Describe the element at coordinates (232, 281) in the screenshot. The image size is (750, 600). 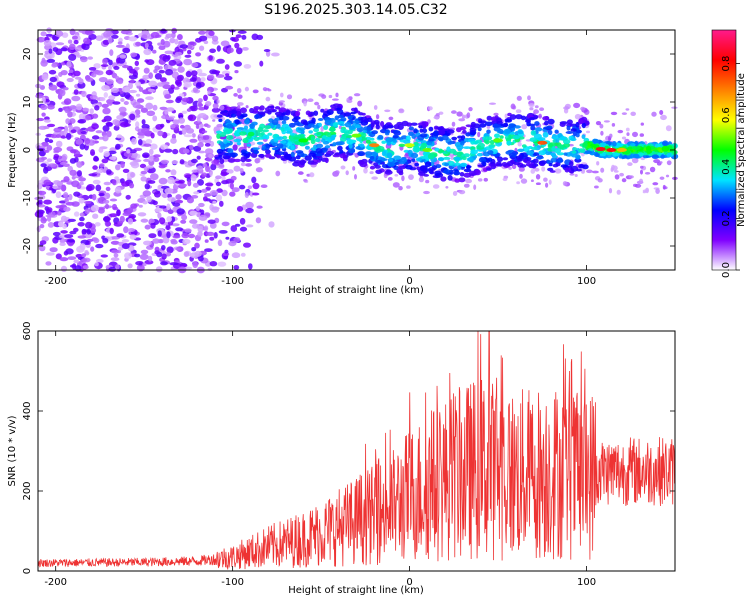
I see `spectrogram-xtick-label: -100` at that location.